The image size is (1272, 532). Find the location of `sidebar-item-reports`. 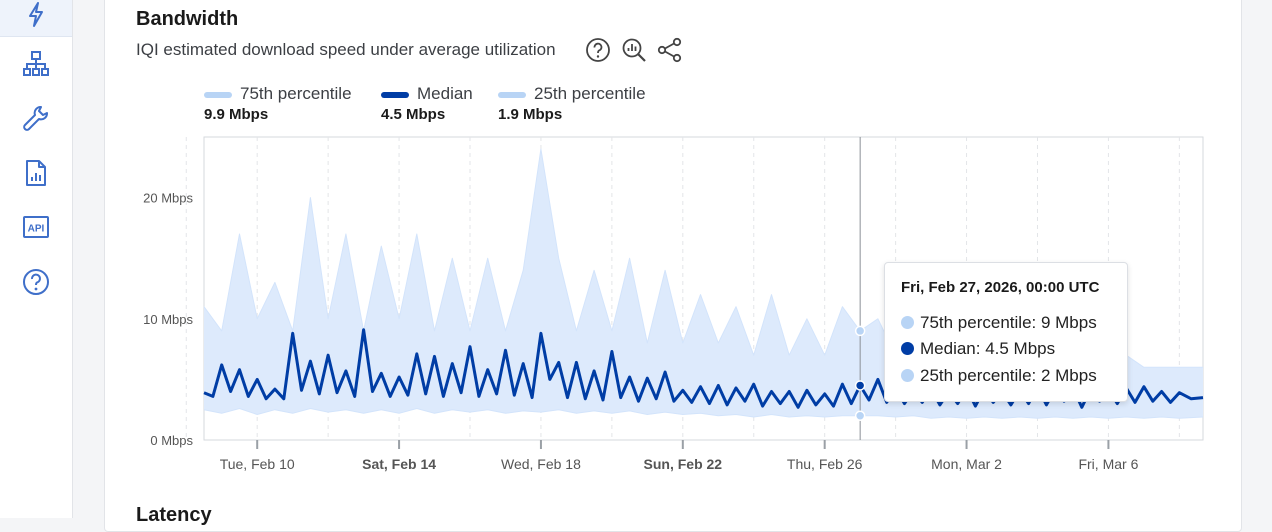

sidebar-item-reports is located at coordinates (36, 173).